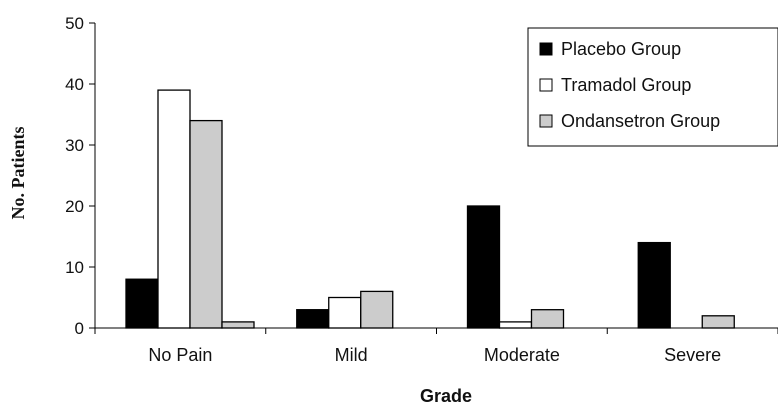 The image size is (778, 405). What do you see at coordinates (74, 84) in the screenshot?
I see `y-tick-label: 40` at bounding box center [74, 84].